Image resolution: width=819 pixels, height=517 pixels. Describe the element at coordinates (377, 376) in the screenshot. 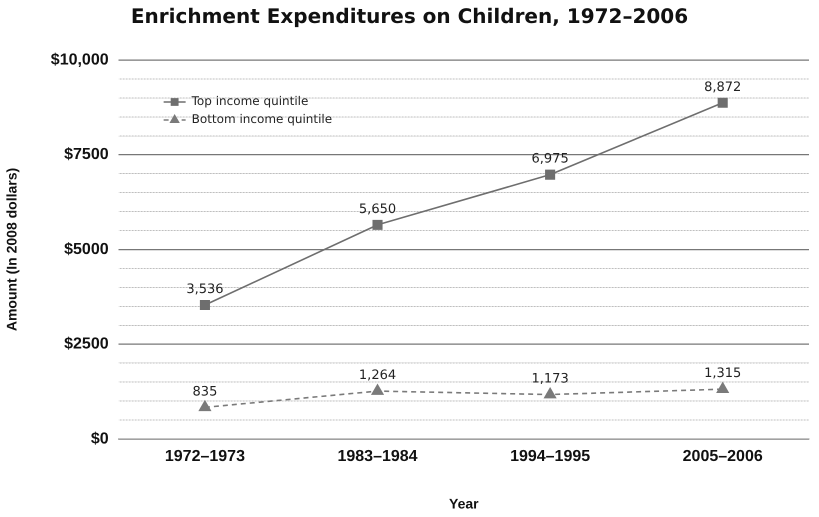

I see `data-label: 1,264` at that location.